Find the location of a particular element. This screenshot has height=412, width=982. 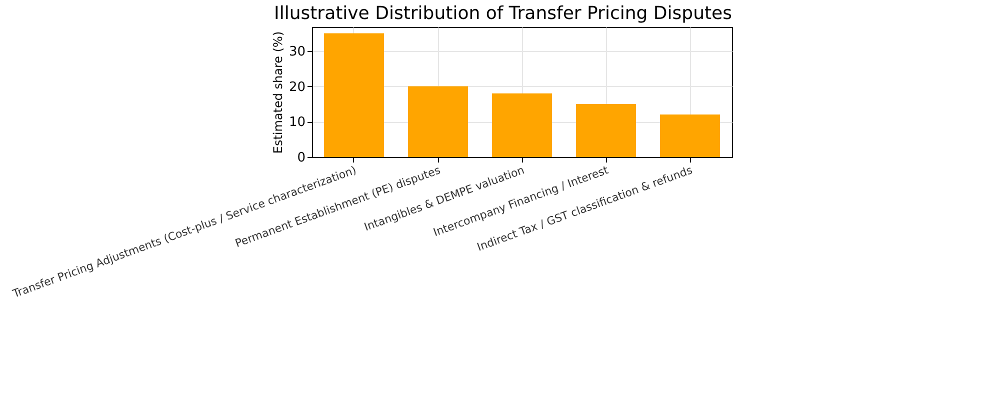

y-axis-title: Estimated share (%) is located at coordinates (277, 92).